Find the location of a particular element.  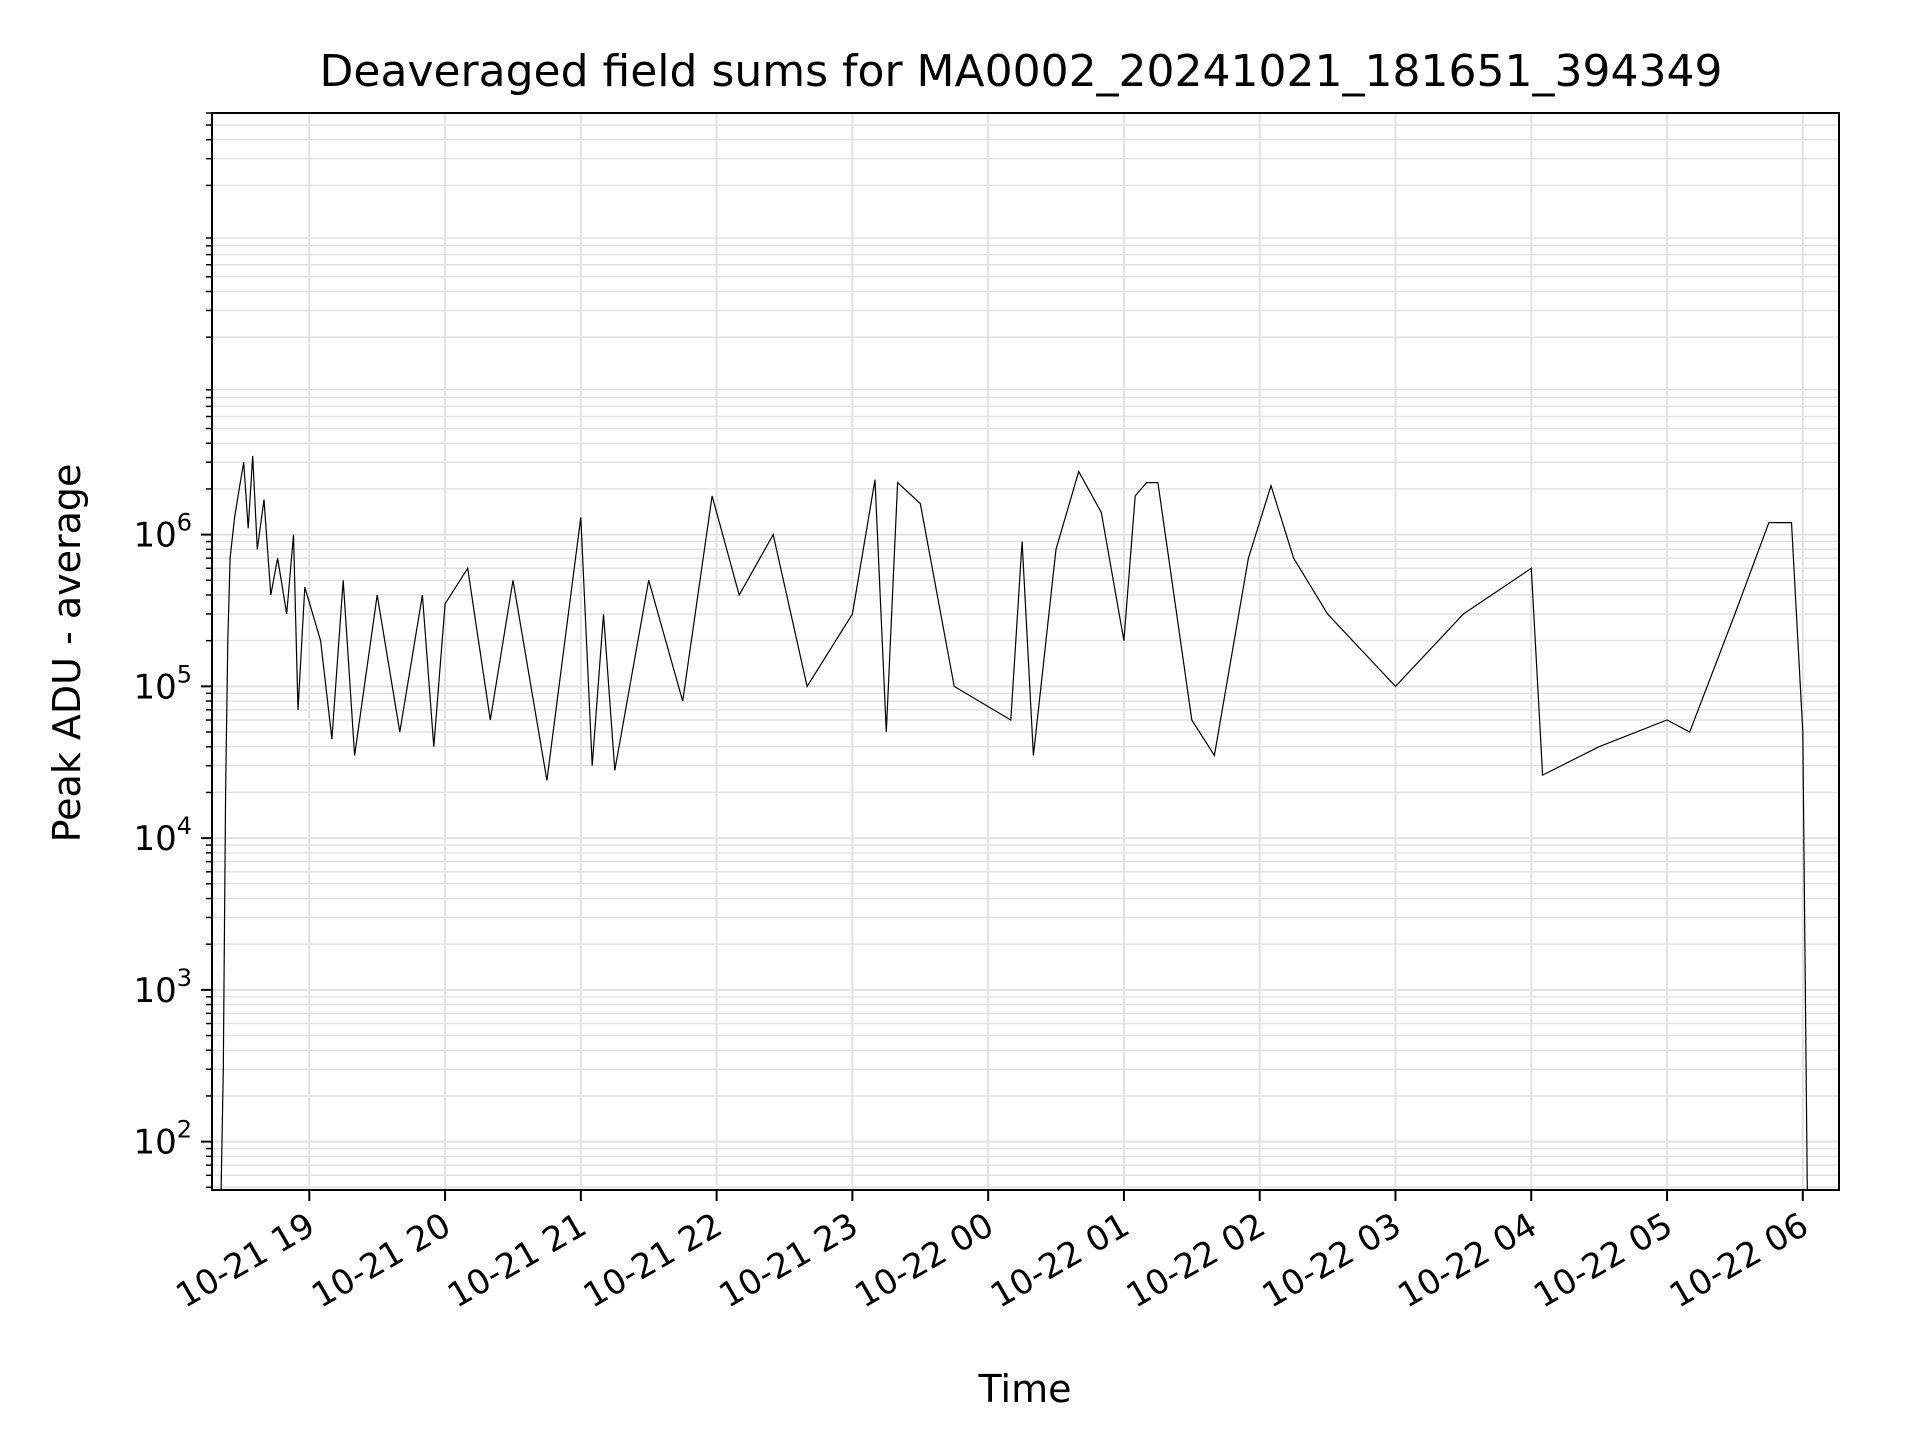

x-tick-label: 10-22 01 is located at coordinates (1060, 1260).